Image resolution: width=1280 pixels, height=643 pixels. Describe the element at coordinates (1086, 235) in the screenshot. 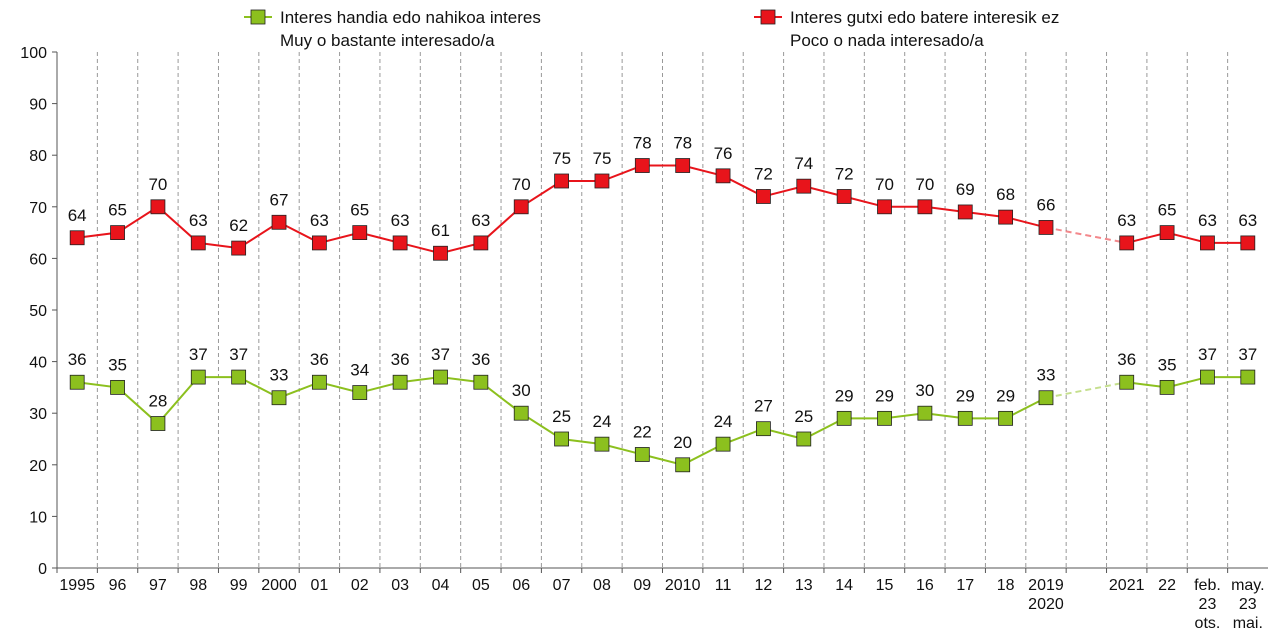

I see `gap-bridge` at that location.